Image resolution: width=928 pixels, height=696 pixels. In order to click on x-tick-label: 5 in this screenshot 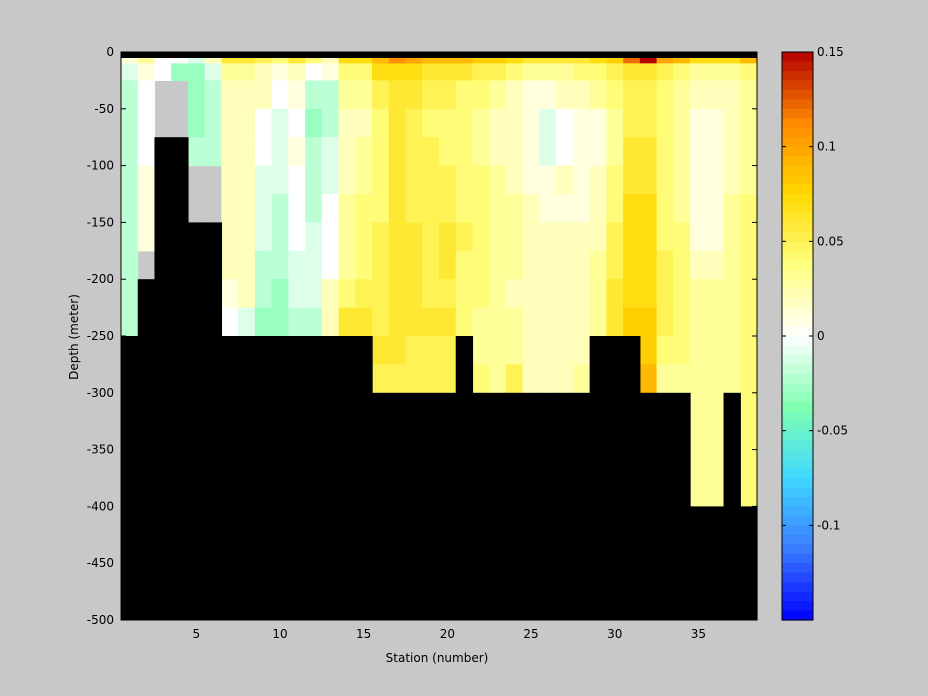, I will do `click(196, 634)`.